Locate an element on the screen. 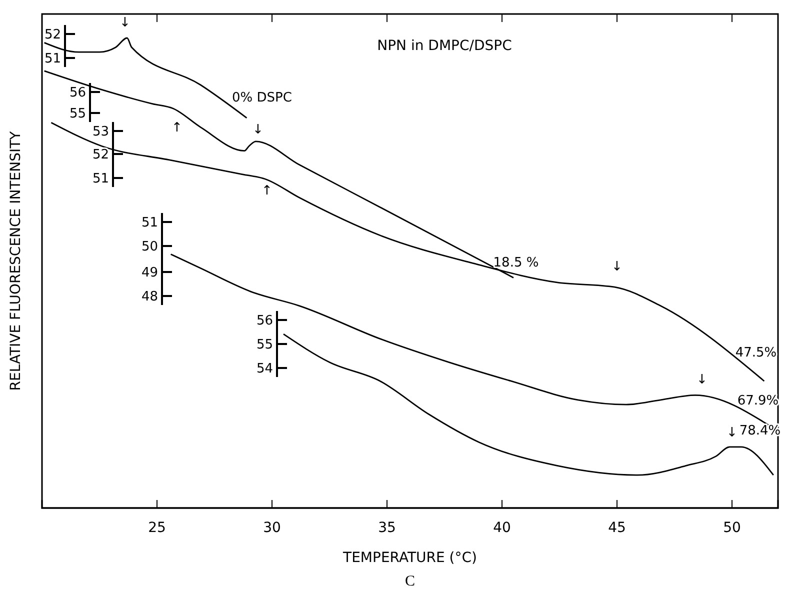 This screenshot has height=592, width=795. y-axis-title: RELATIVE FLUORESCENCE INTENSITY is located at coordinates (16, 260).